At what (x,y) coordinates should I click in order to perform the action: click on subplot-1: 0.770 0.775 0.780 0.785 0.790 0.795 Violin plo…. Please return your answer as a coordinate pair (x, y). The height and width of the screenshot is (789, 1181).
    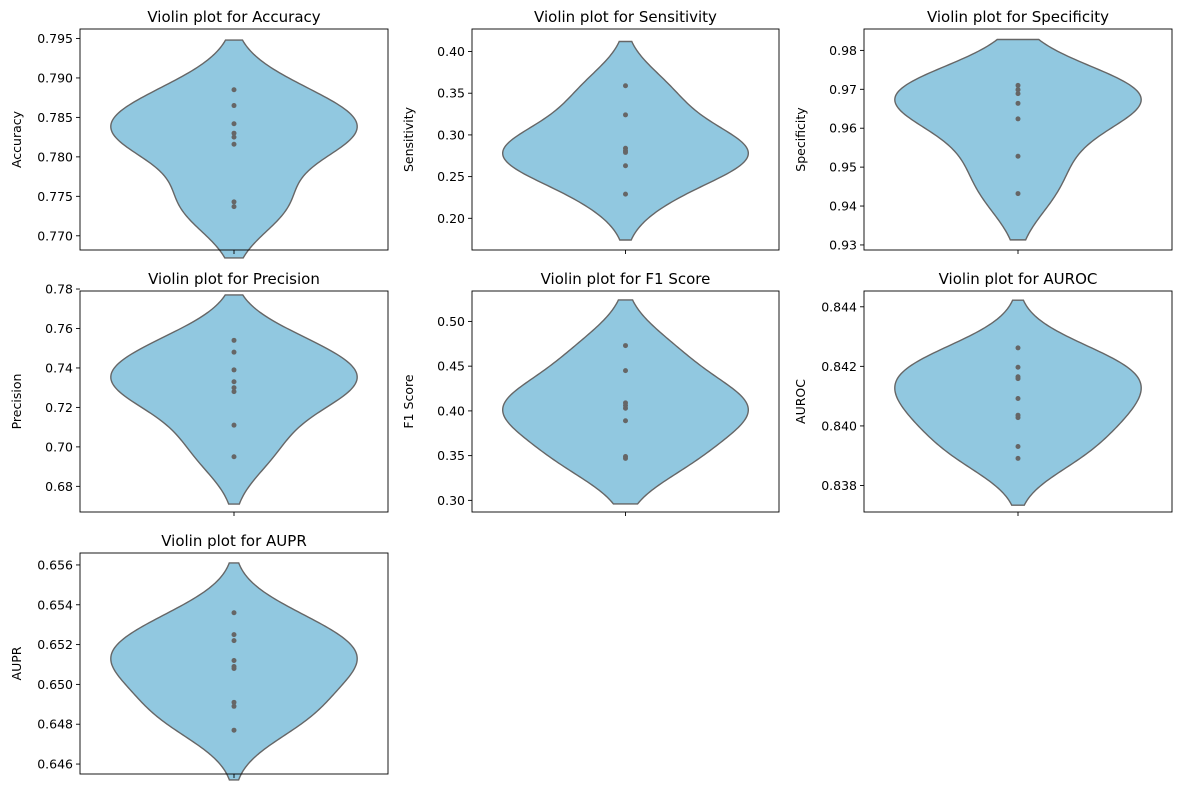
    Looking at the image, I should click on (199, 133).